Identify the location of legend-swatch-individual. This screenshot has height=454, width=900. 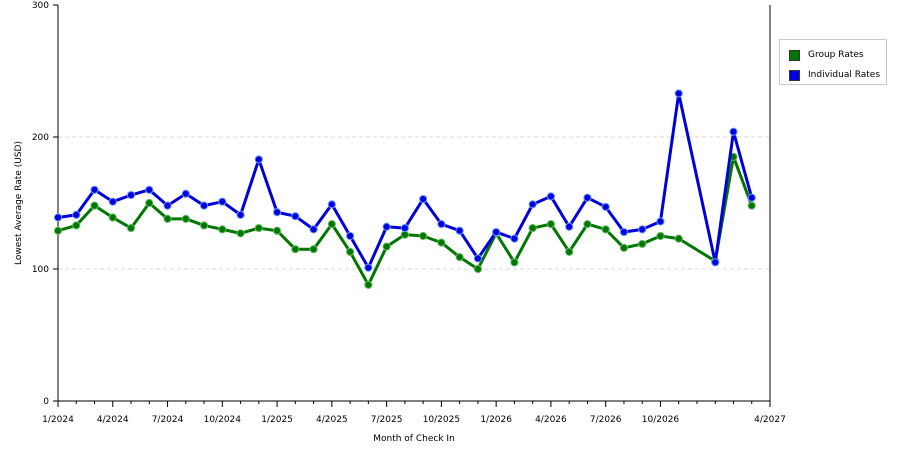
(794, 75).